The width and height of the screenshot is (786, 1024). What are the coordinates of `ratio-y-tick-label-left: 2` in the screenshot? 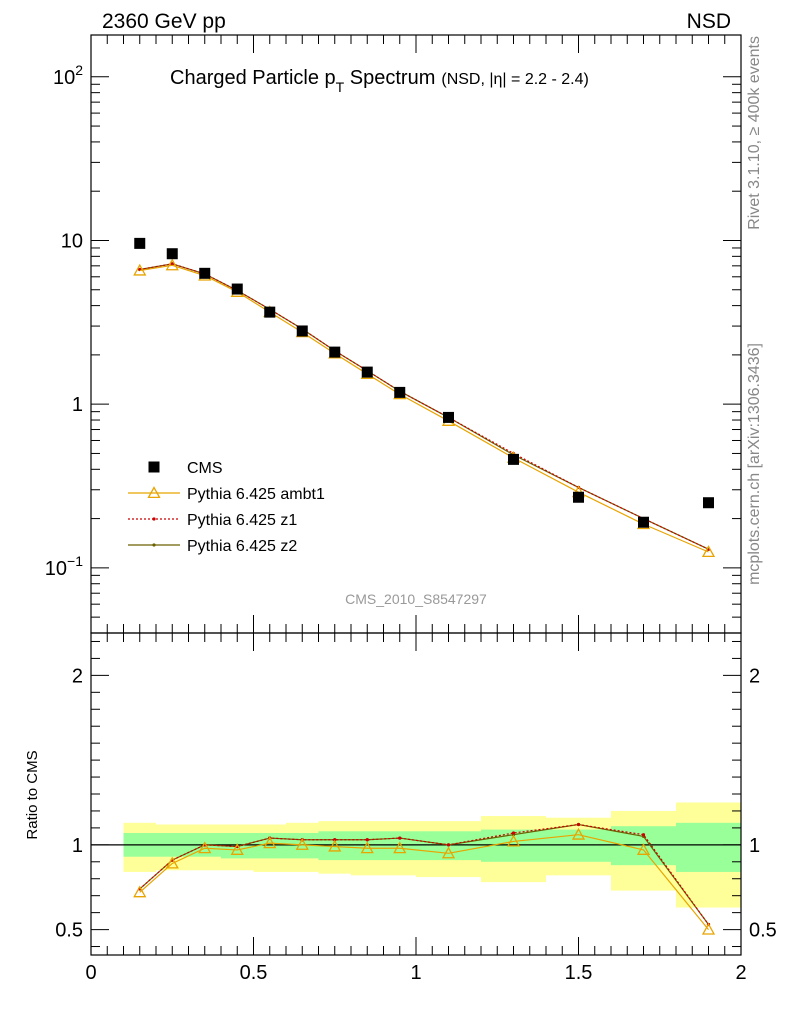 It's located at (77, 676).